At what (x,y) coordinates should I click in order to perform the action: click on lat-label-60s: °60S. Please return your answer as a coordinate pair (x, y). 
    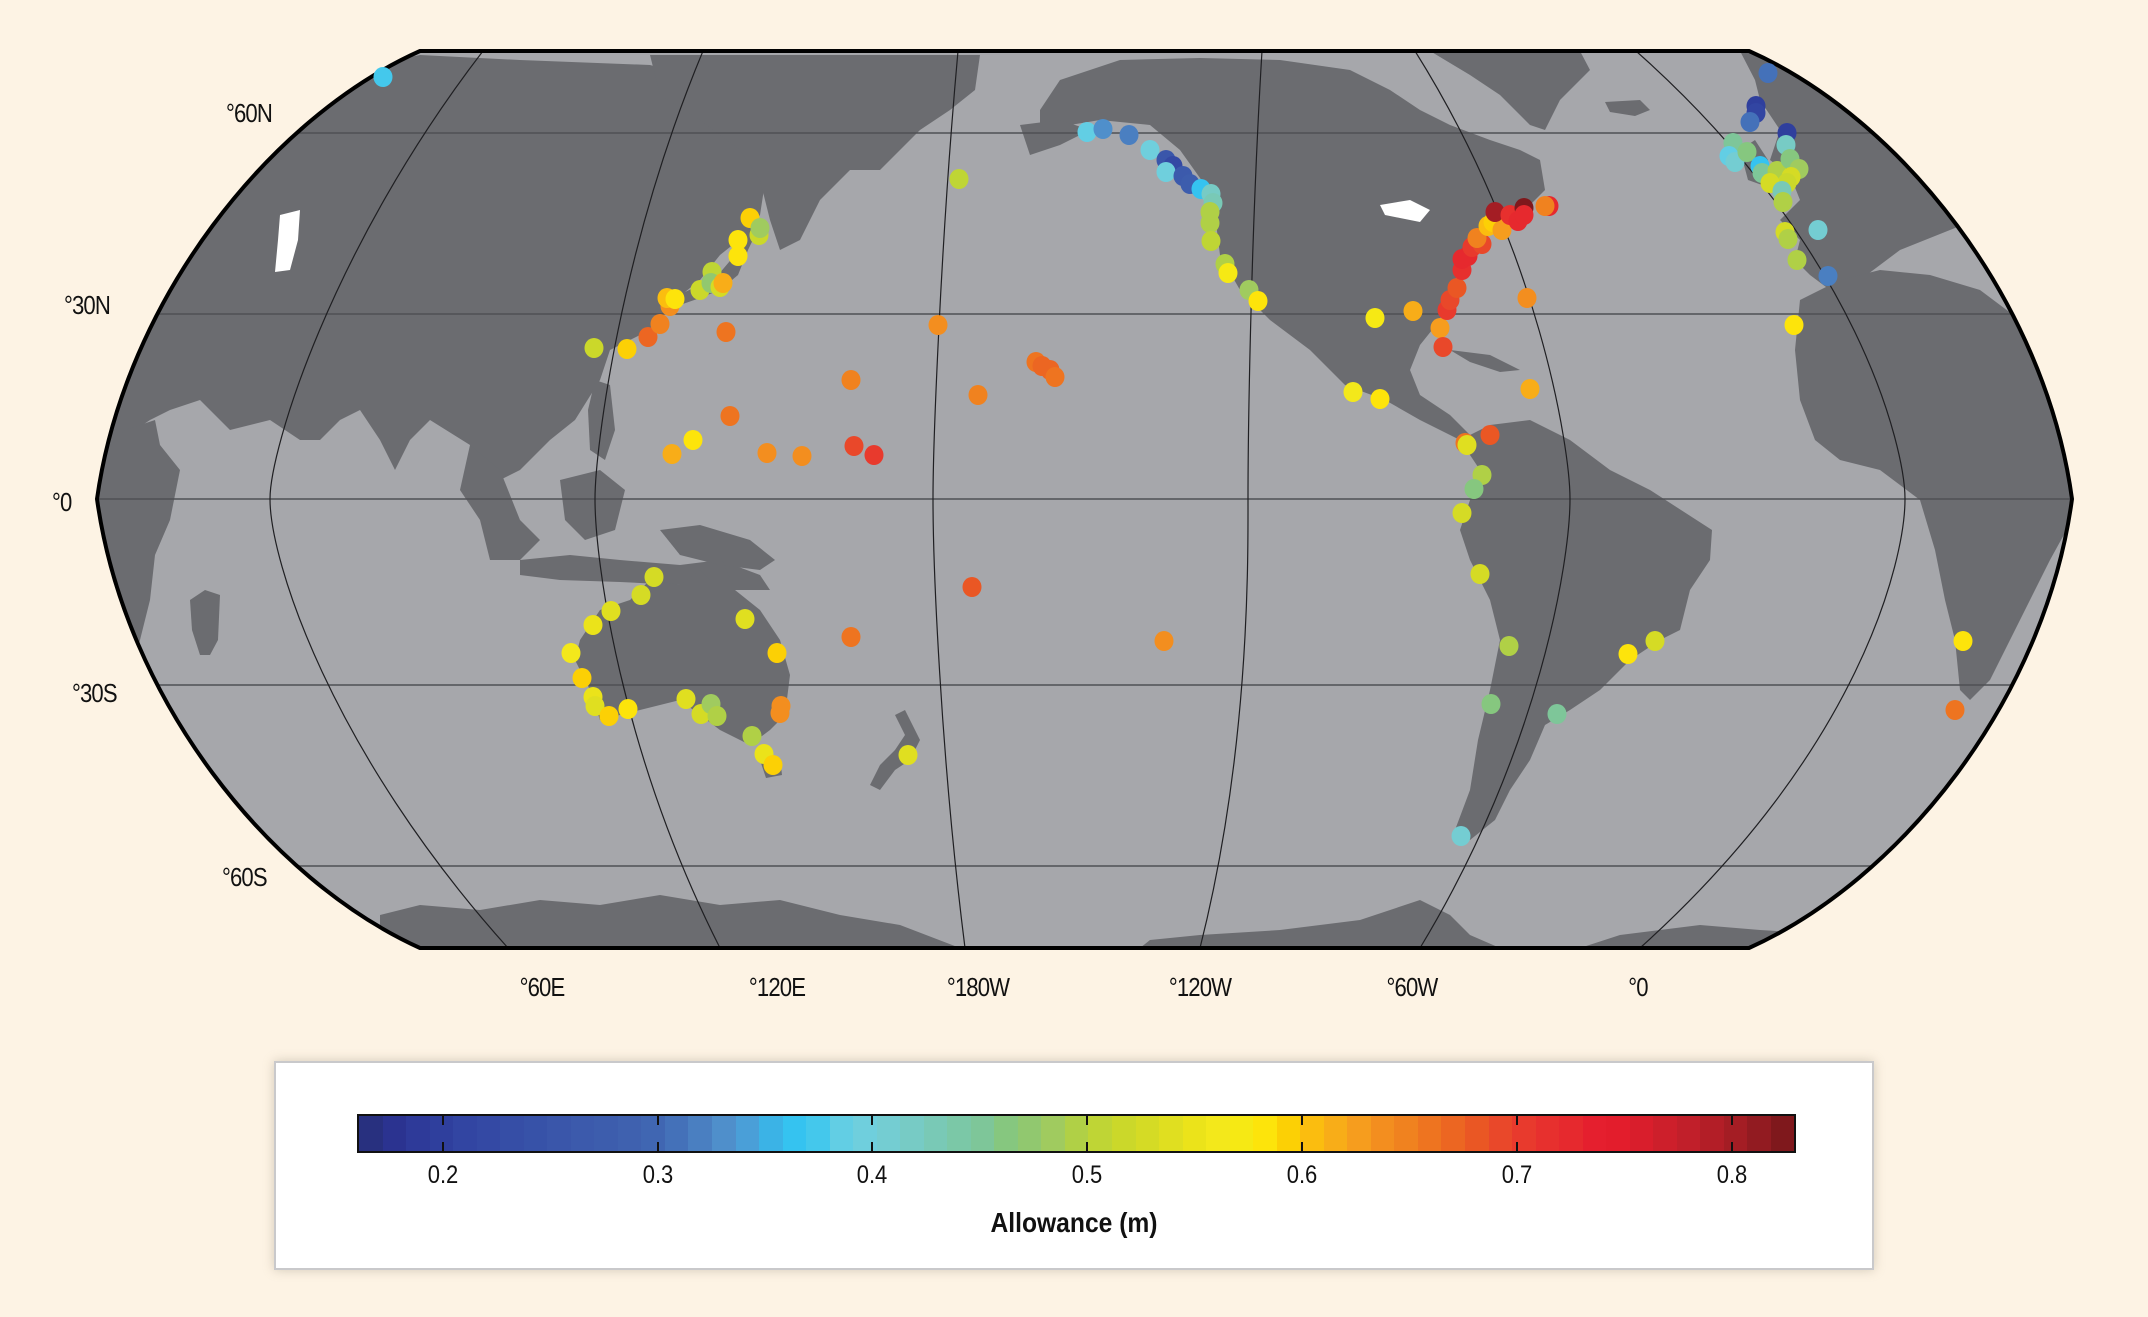
    Looking at the image, I should click on (245, 877).